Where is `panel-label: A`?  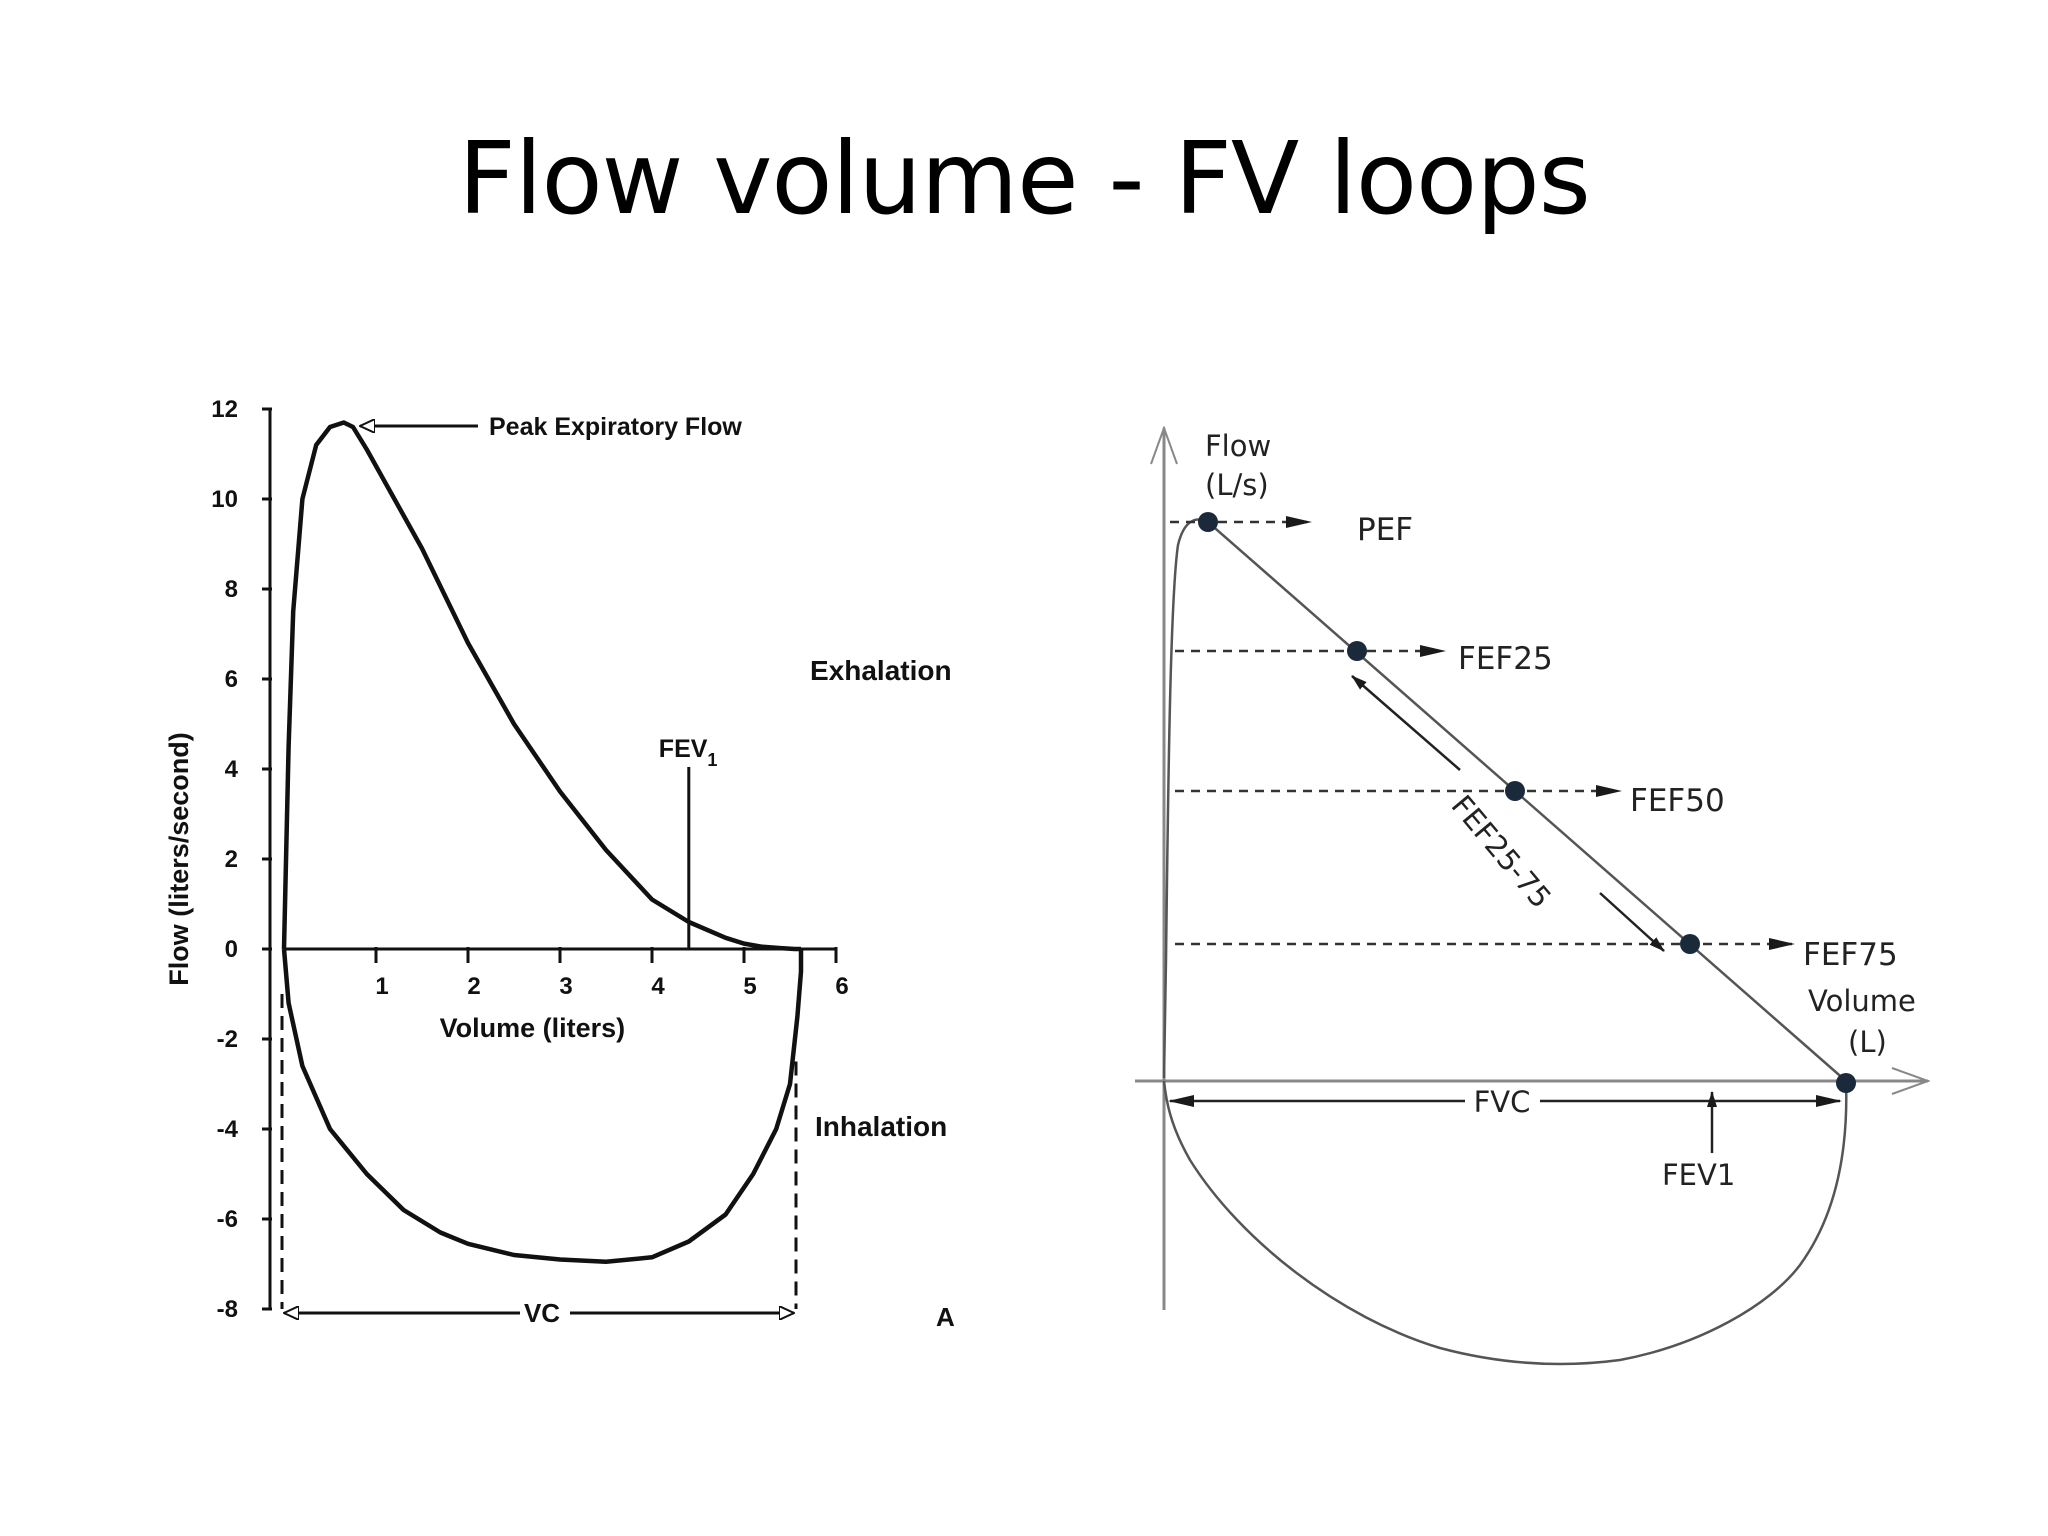
panel-label: A is located at coordinates (945, 1317).